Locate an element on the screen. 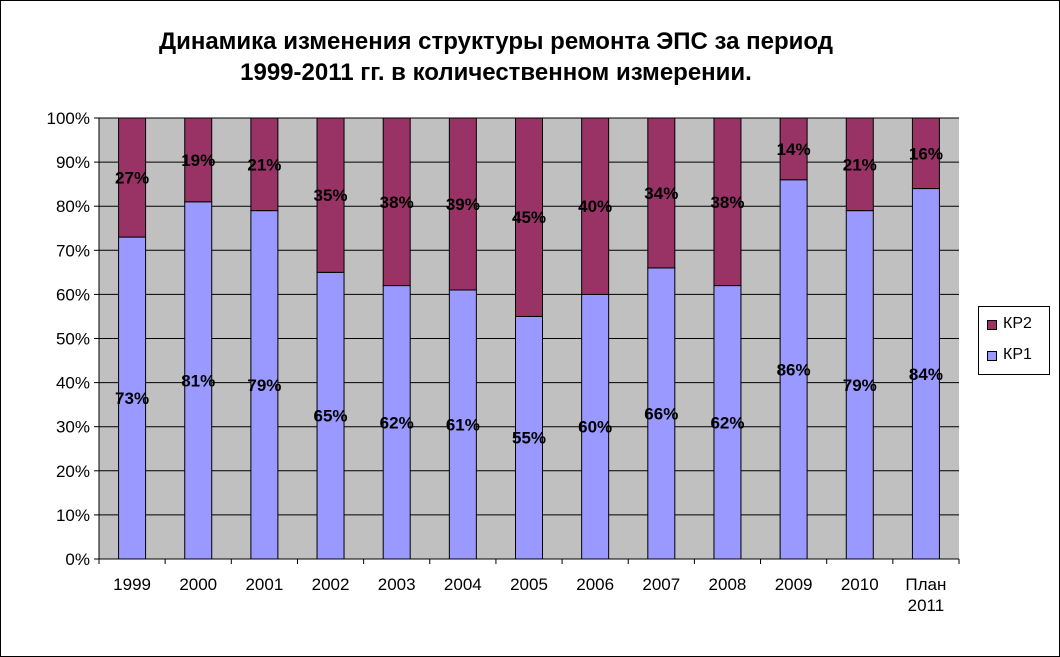 Image resolution: width=1060 pixels, height=657 pixels. legend: КР2 КР1 is located at coordinates (1014, 340).